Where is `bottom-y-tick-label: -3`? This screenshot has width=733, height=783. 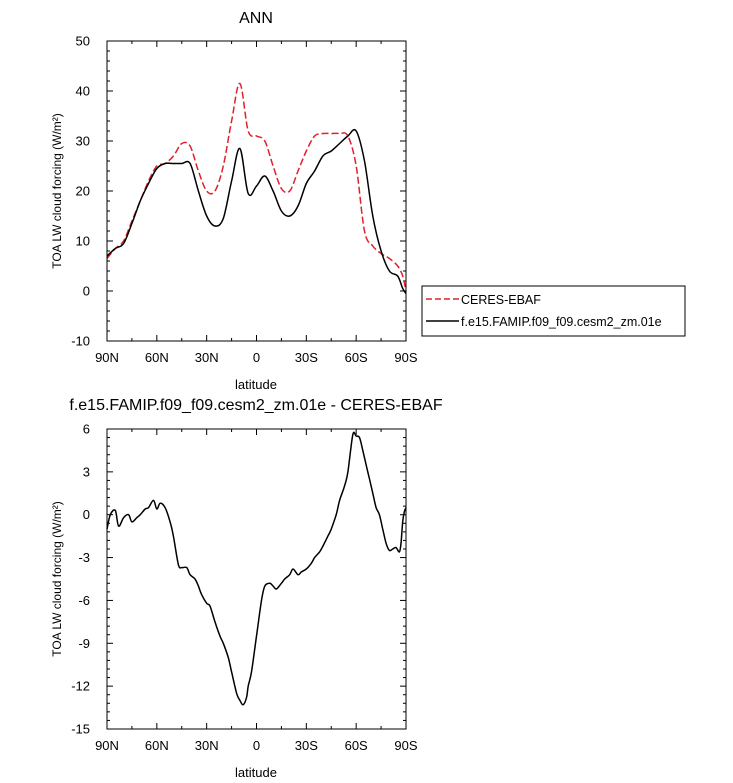 bottom-y-tick-label: -3 is located at coordinates (84, 557).